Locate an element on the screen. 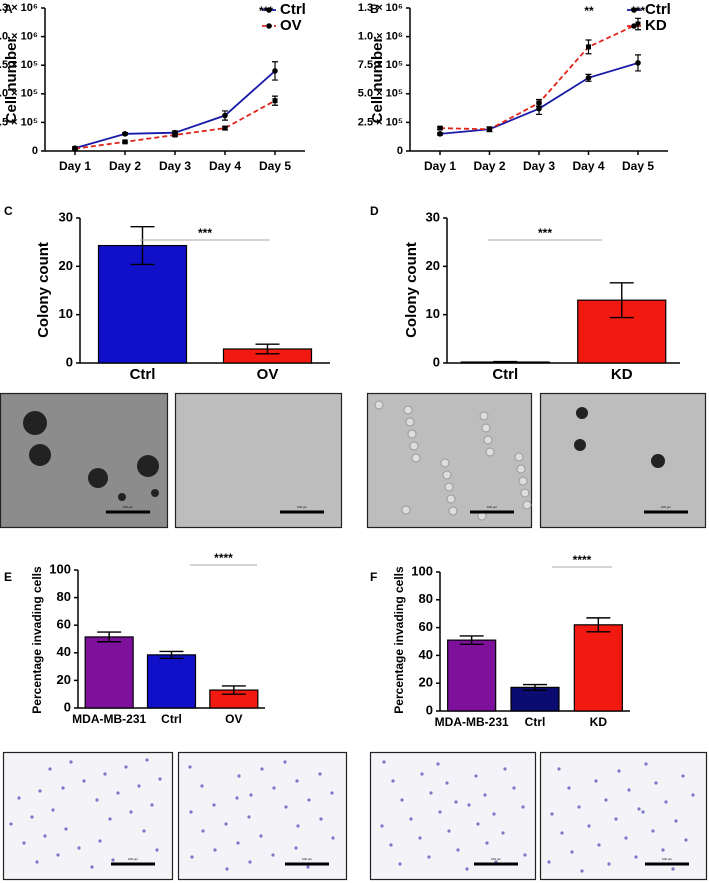  y-tick-label: 1.3 × 10⁶ is located at coordinates (19, 8).